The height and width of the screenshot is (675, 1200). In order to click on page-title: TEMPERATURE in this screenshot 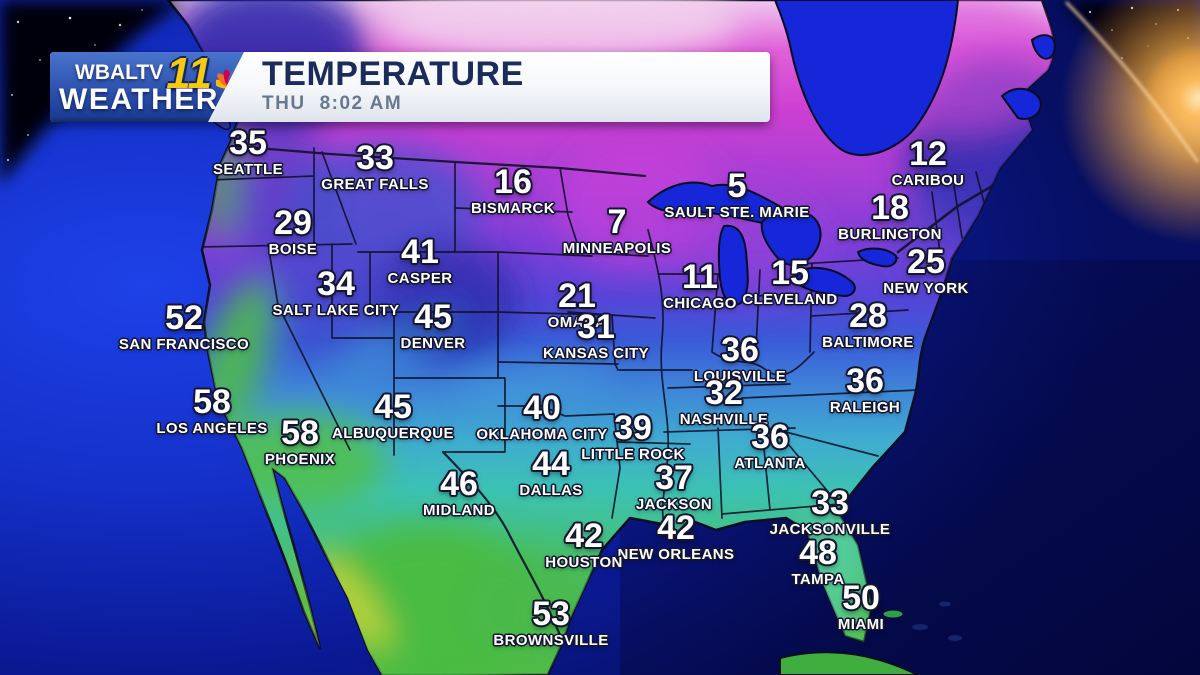, I will do `click(393, 74)`.